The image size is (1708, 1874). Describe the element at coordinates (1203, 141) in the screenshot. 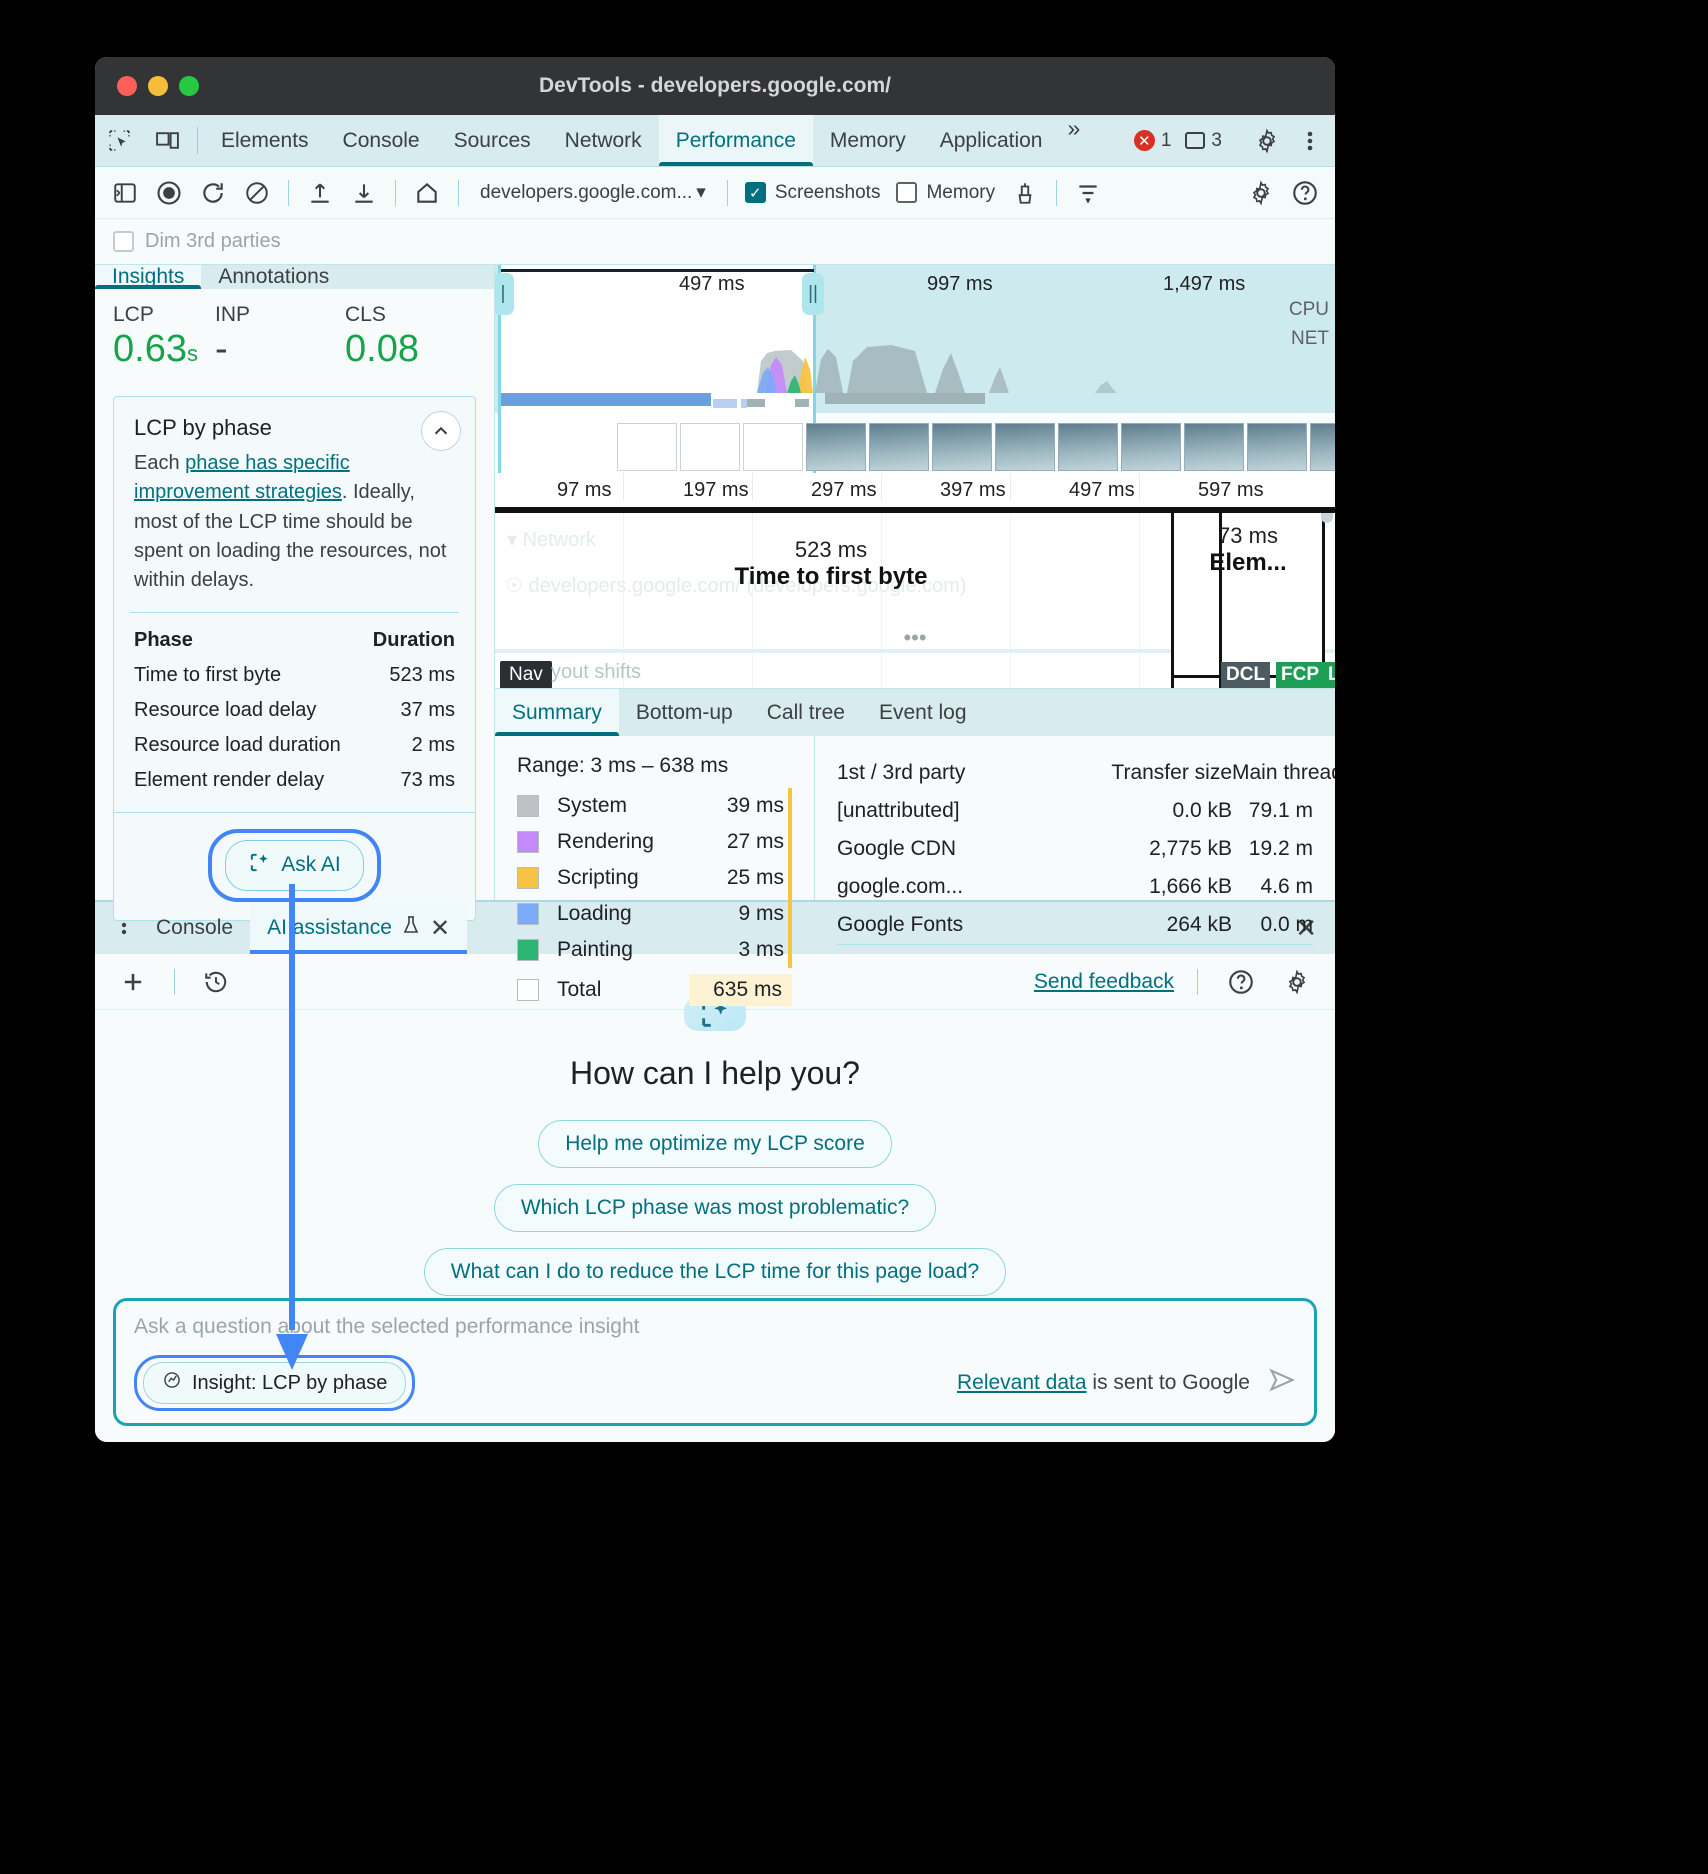

I see `message-count-badge: 3` at that location.